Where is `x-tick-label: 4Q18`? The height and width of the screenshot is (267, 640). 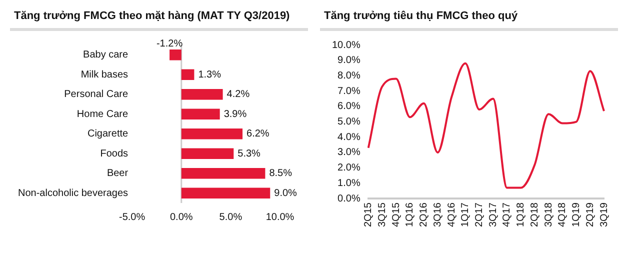
x-tick-label: 4Q18 is located at coordinates (562, 215).